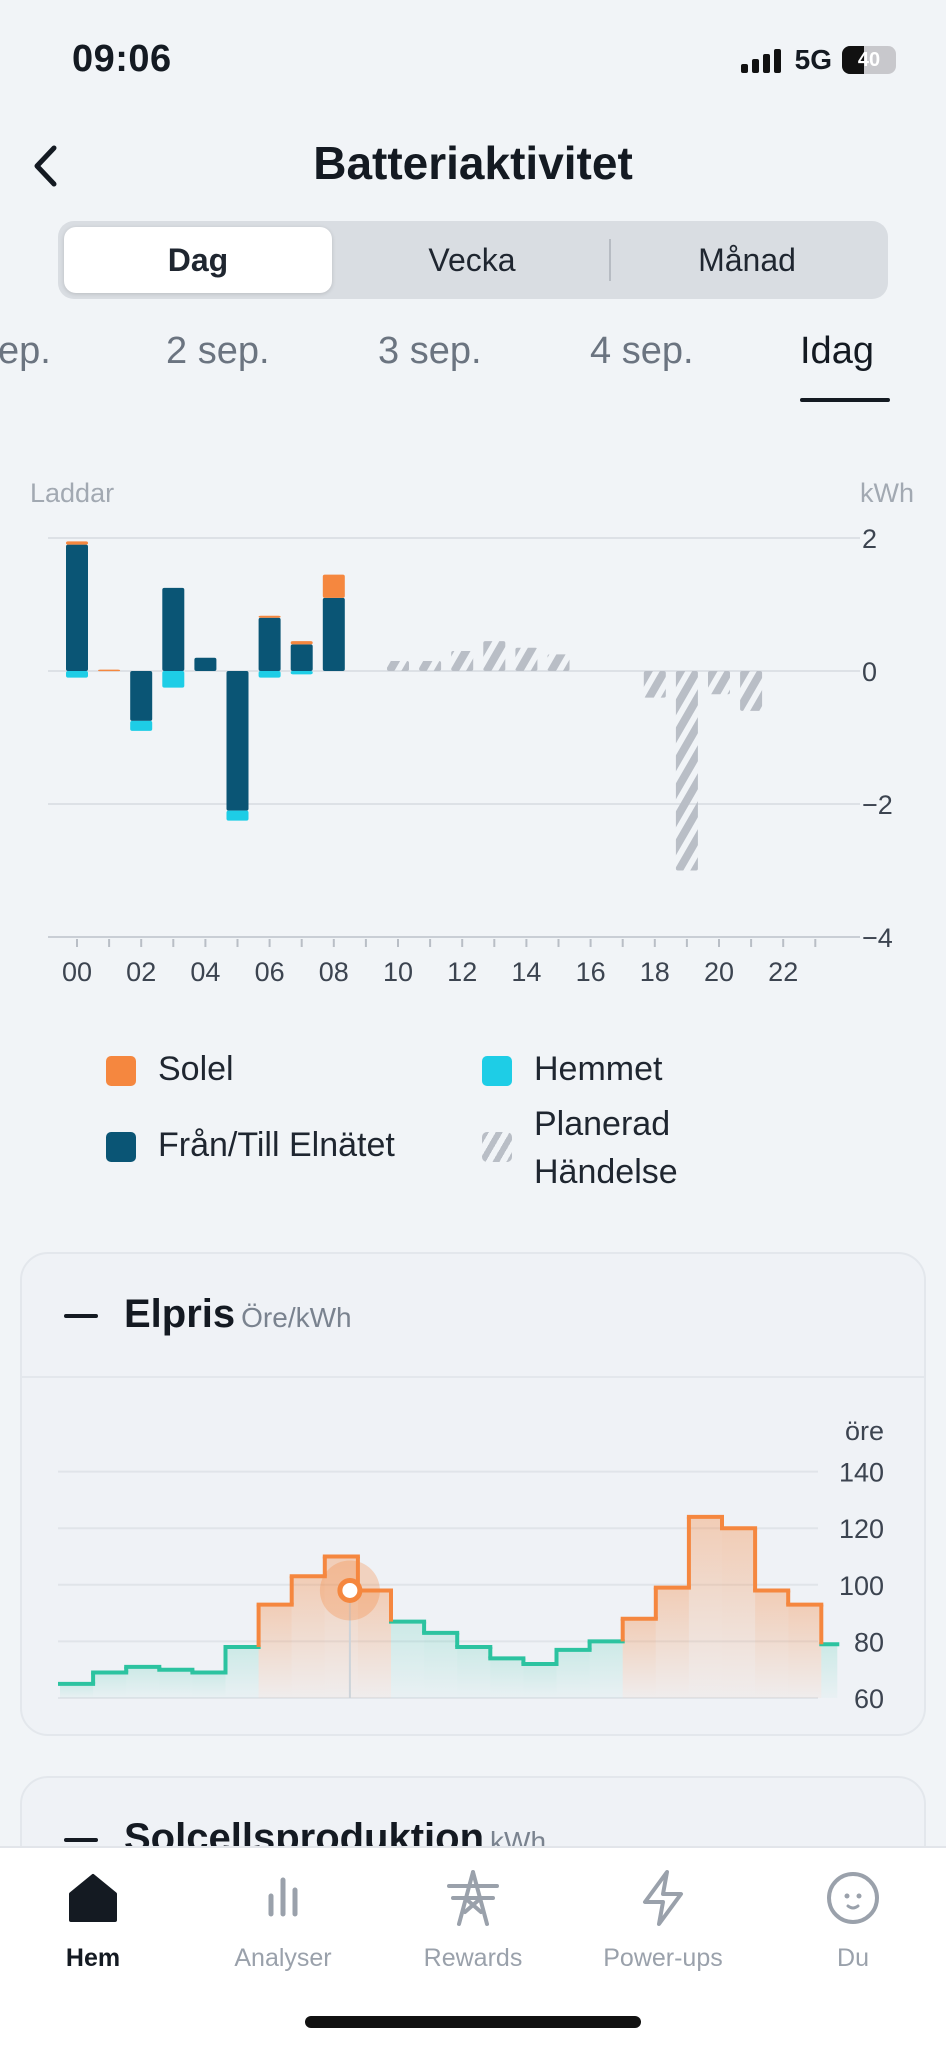 The height and width of the screenshot is (2048, 946). I want to click on tab-label: Analyser, so click(283, 1958).